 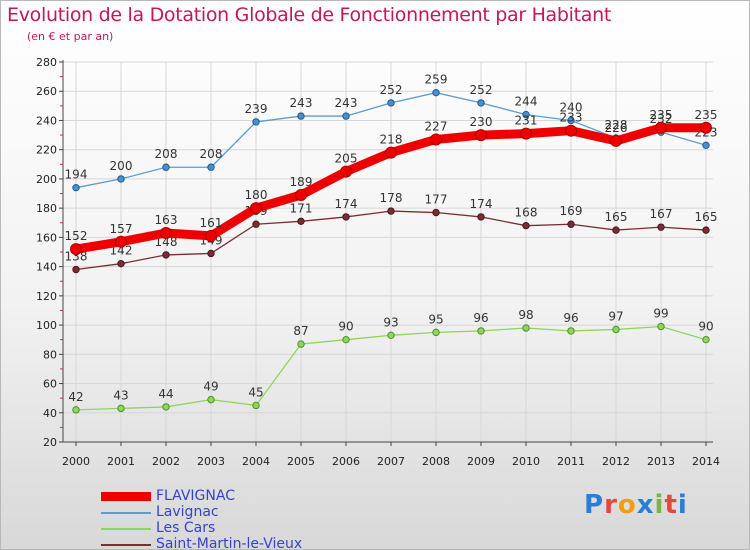 What do you see at coordinates (571, 118) in the screenshot?
I see `data-label-flavignac: 233` at bounding box center [571, 118].